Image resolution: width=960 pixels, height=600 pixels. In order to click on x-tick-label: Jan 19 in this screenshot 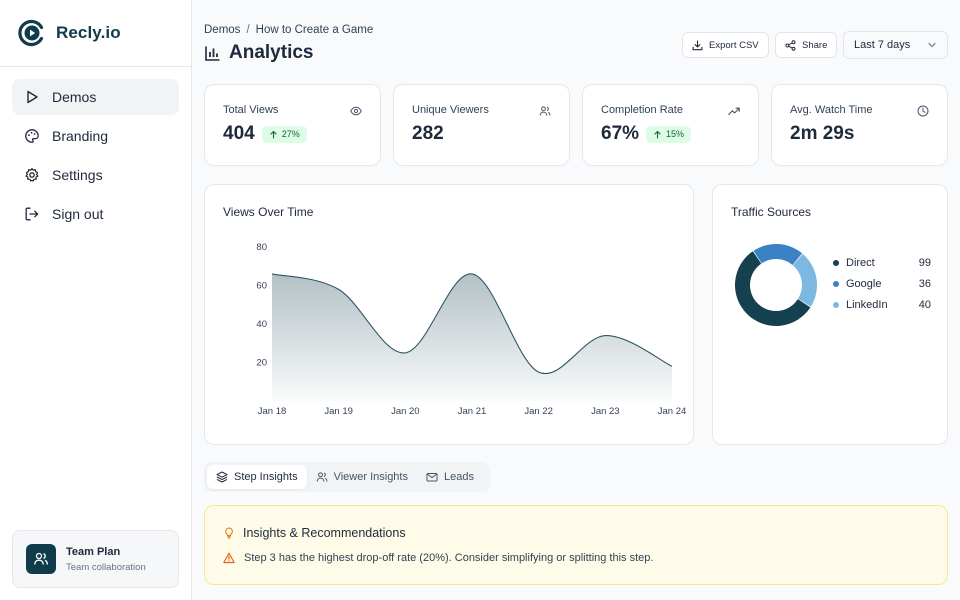, I will do `click(338, 411)`.